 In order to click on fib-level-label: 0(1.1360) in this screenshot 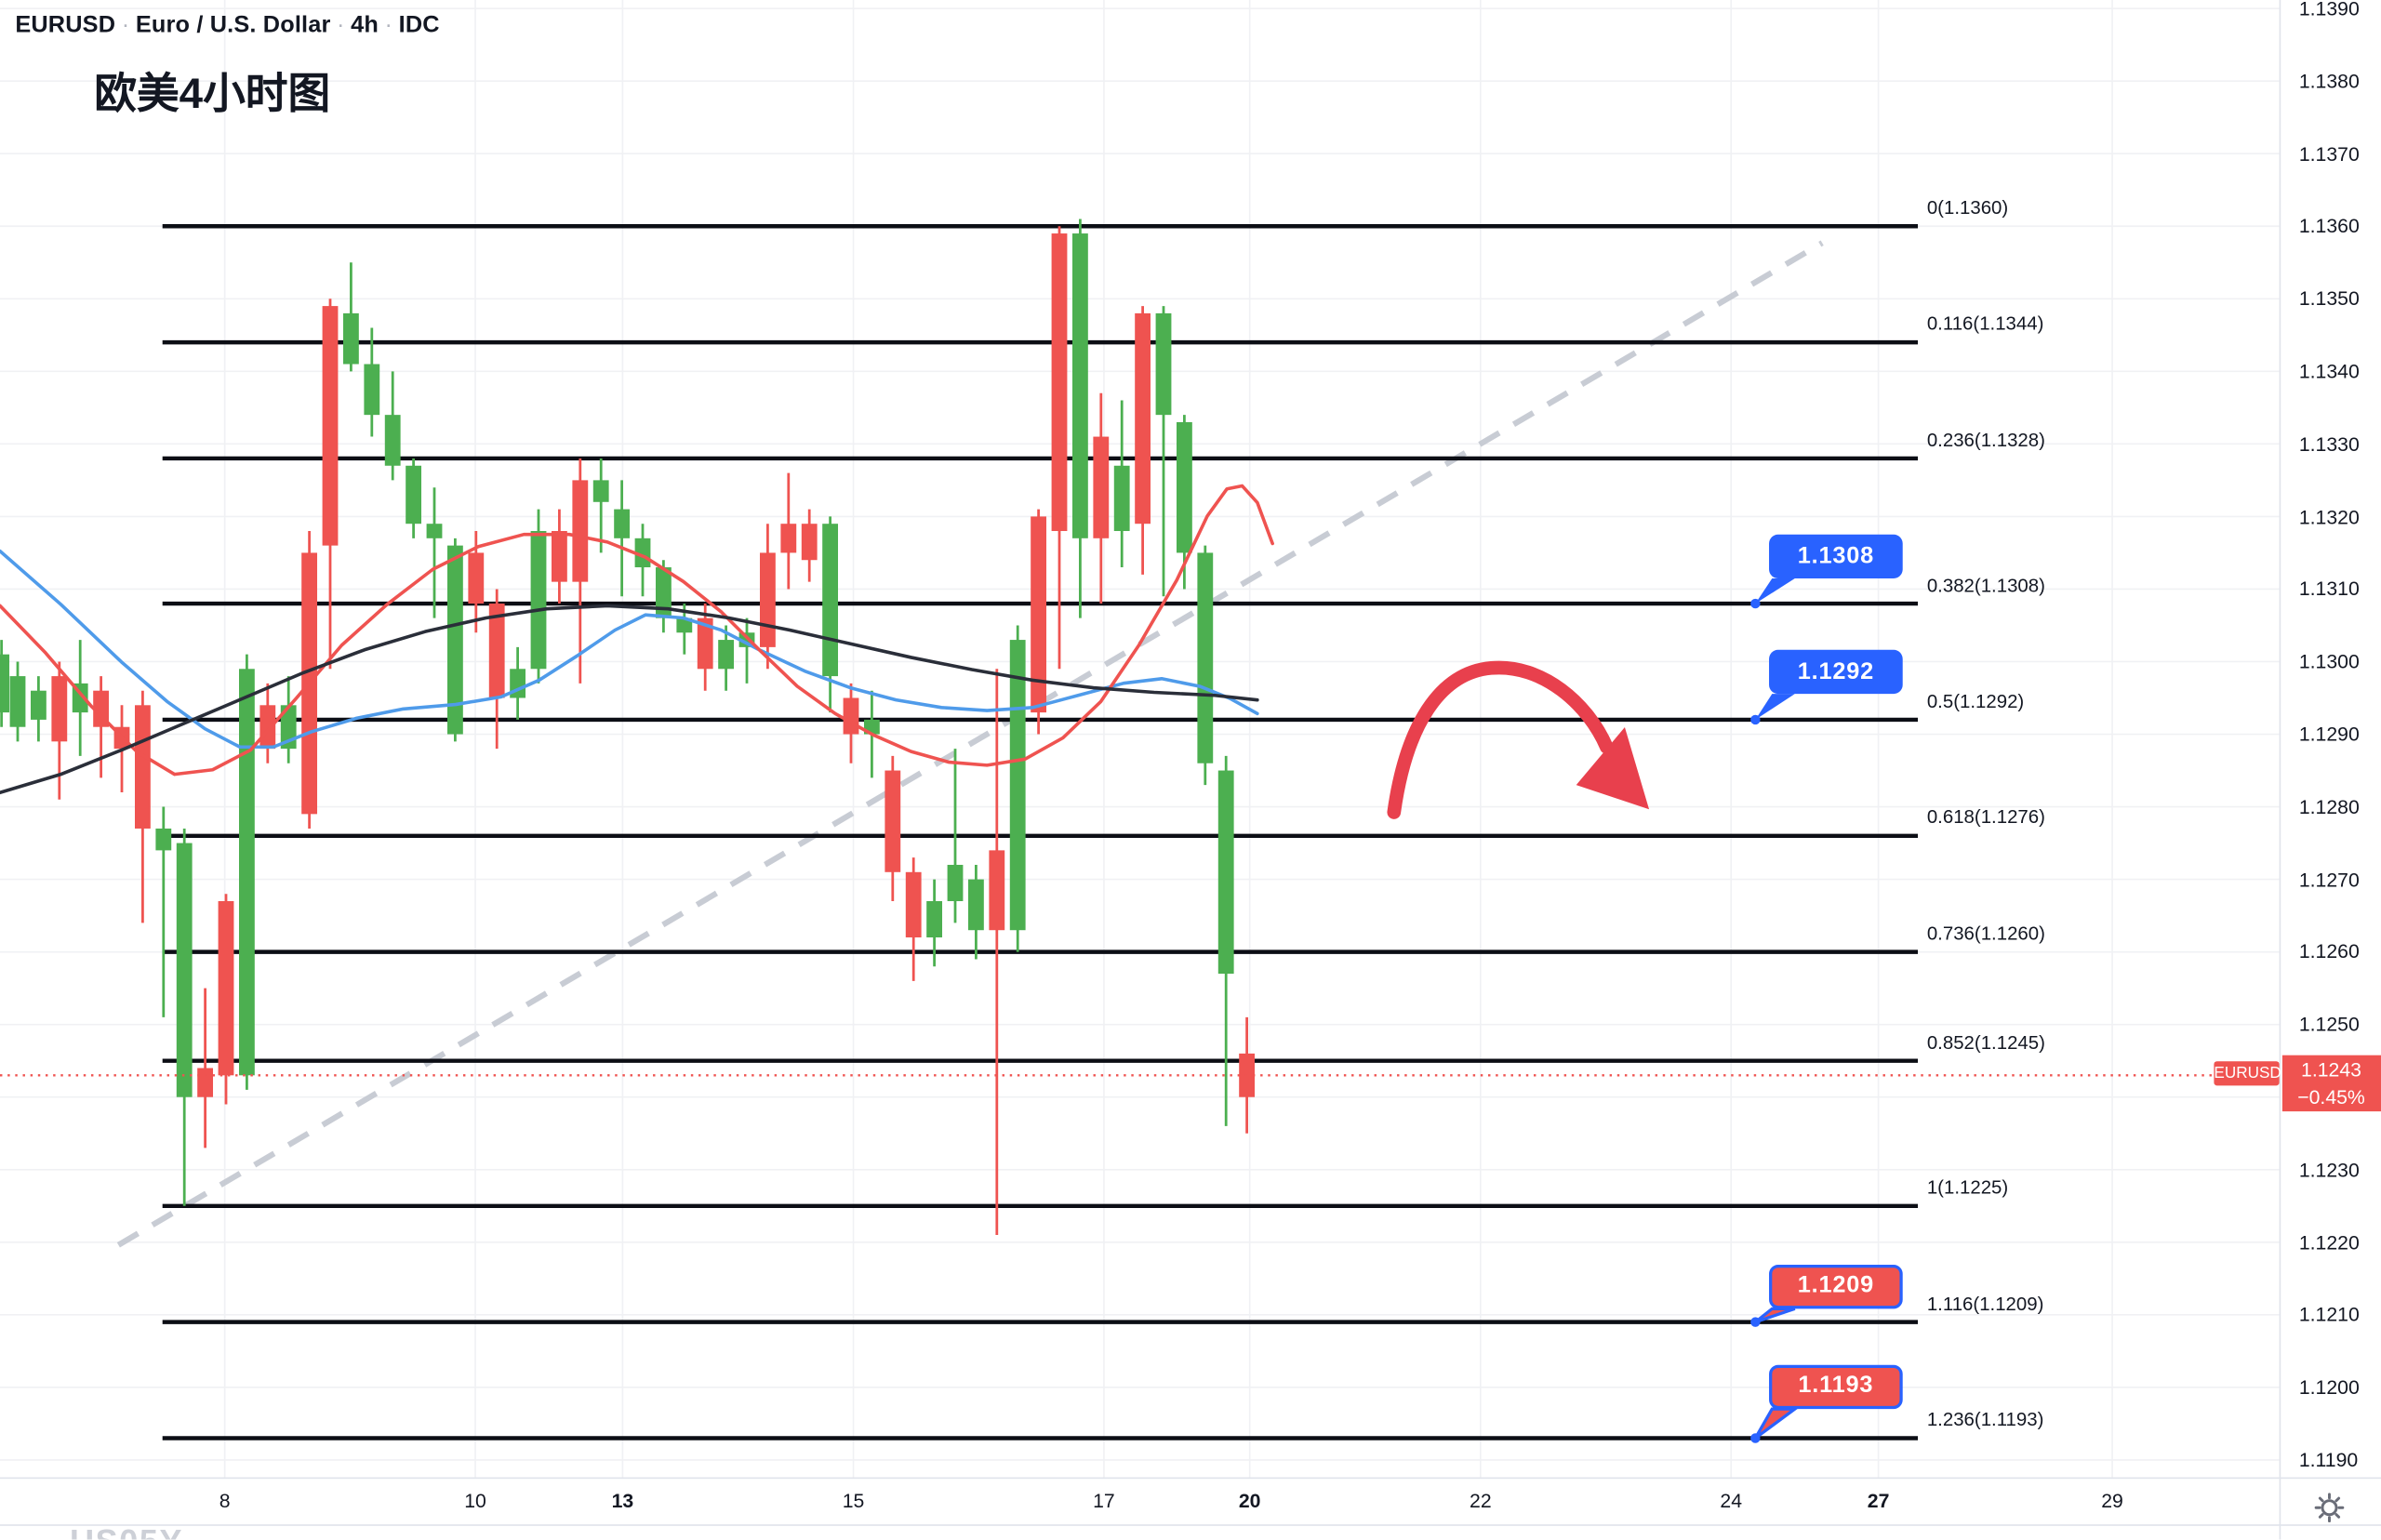, I will do `click(1968, 208)`.